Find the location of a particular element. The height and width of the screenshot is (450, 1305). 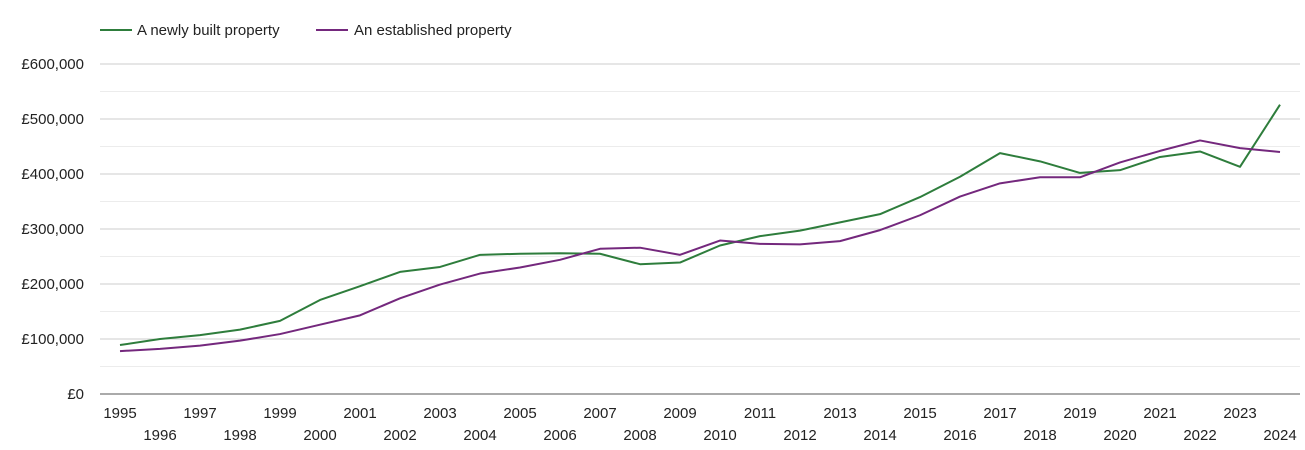

x-tick-label: 2009 is located at coordinates (679, 413).